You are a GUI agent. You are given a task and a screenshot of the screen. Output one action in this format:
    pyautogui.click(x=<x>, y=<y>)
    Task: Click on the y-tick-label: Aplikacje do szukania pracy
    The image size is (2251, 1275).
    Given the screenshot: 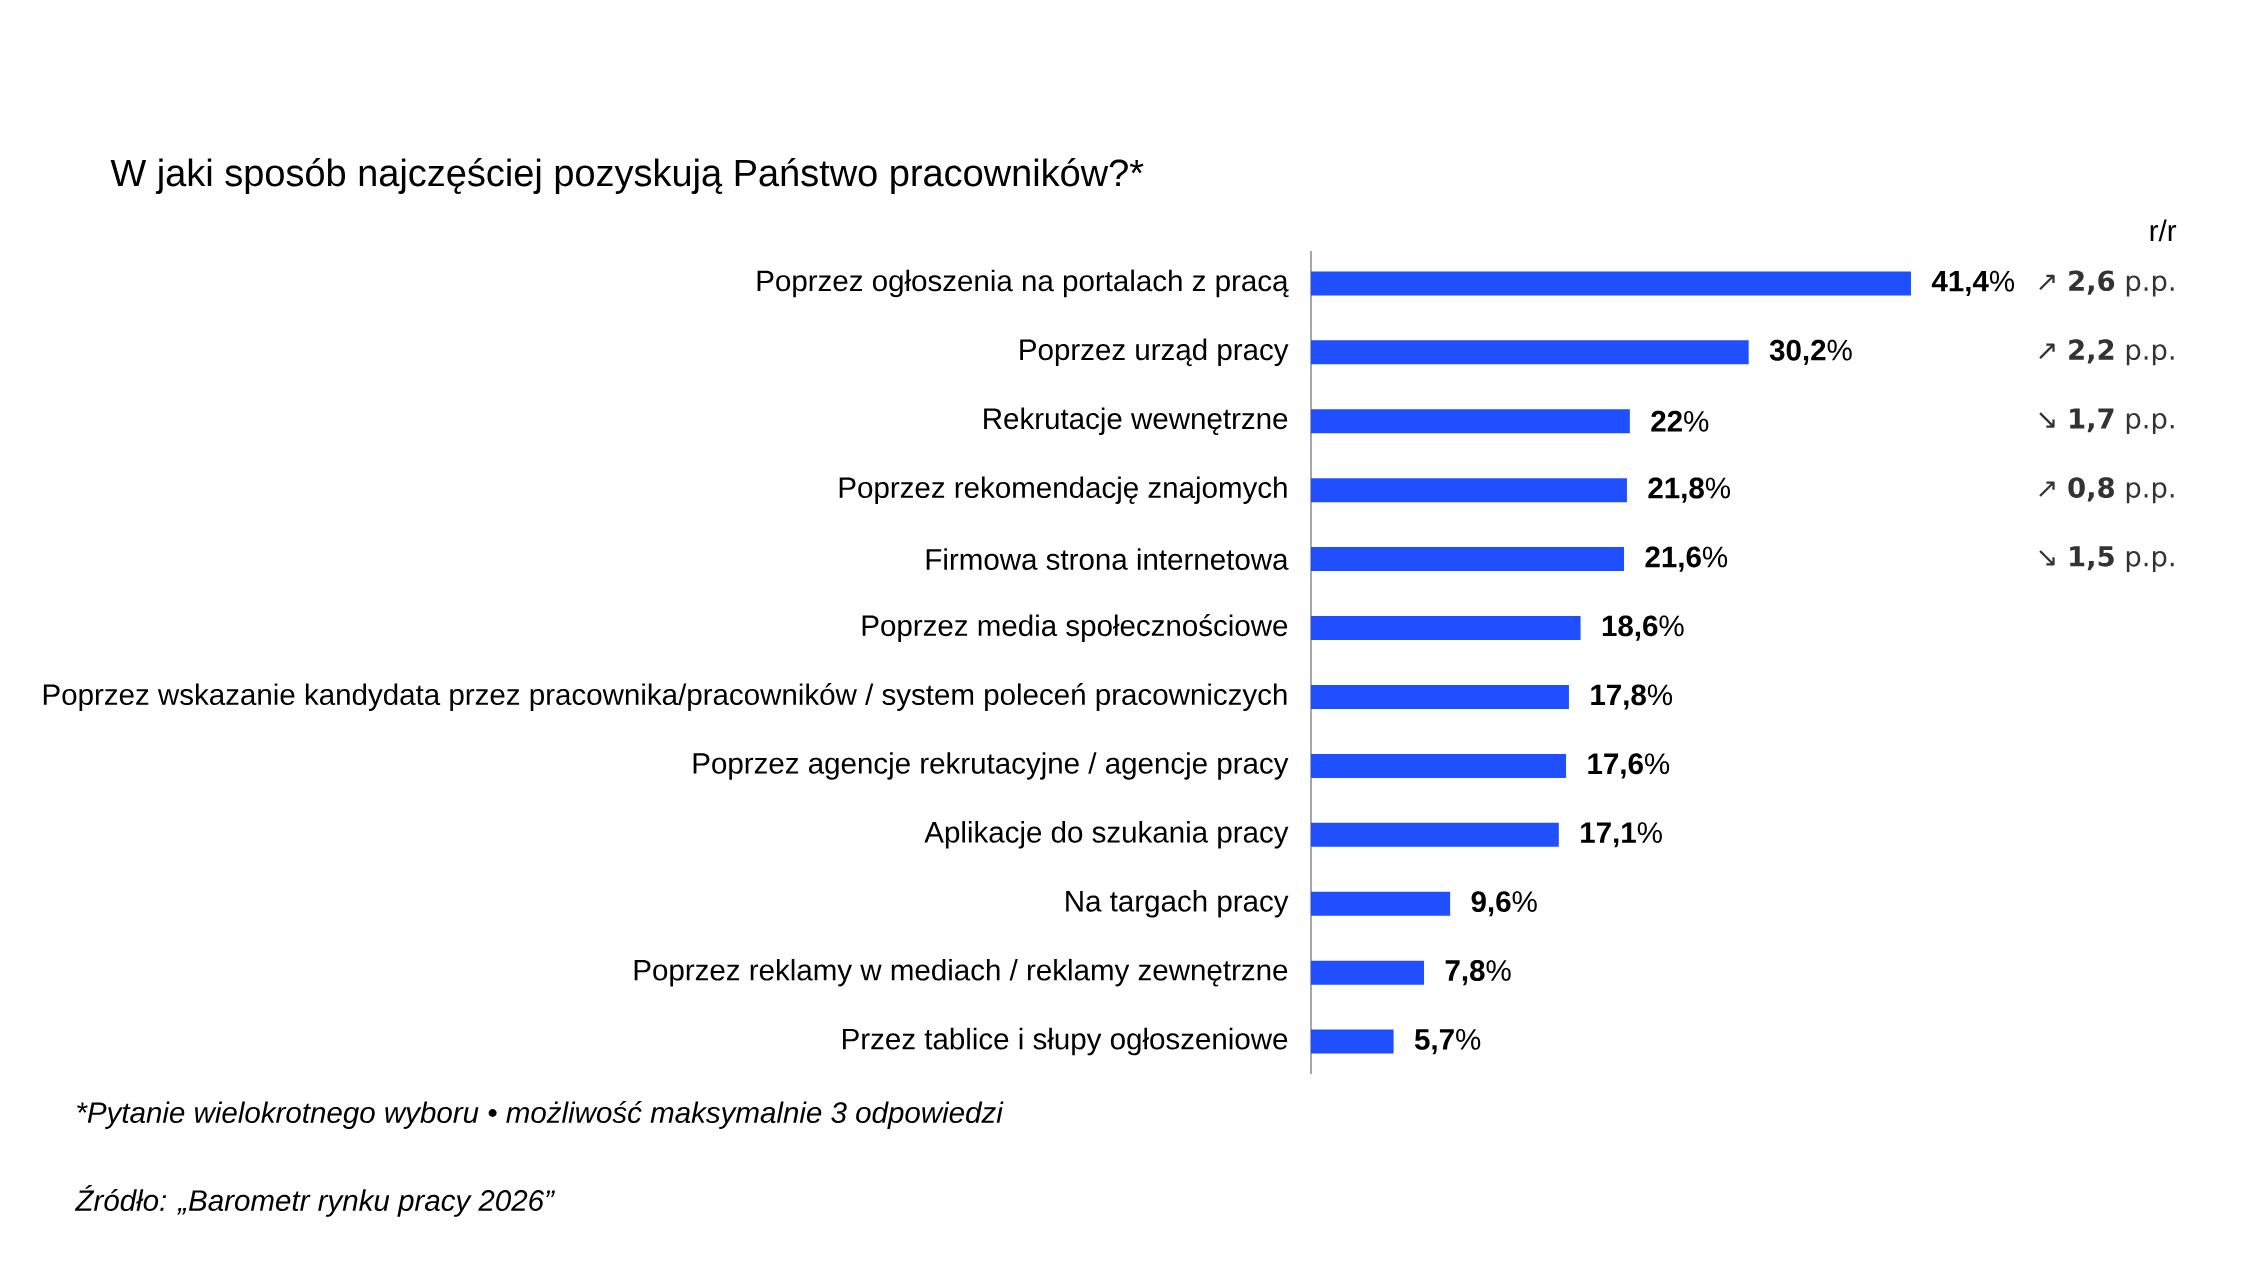 What is the action you would take?
    pyautogui.click(x=1106, y=835)
    